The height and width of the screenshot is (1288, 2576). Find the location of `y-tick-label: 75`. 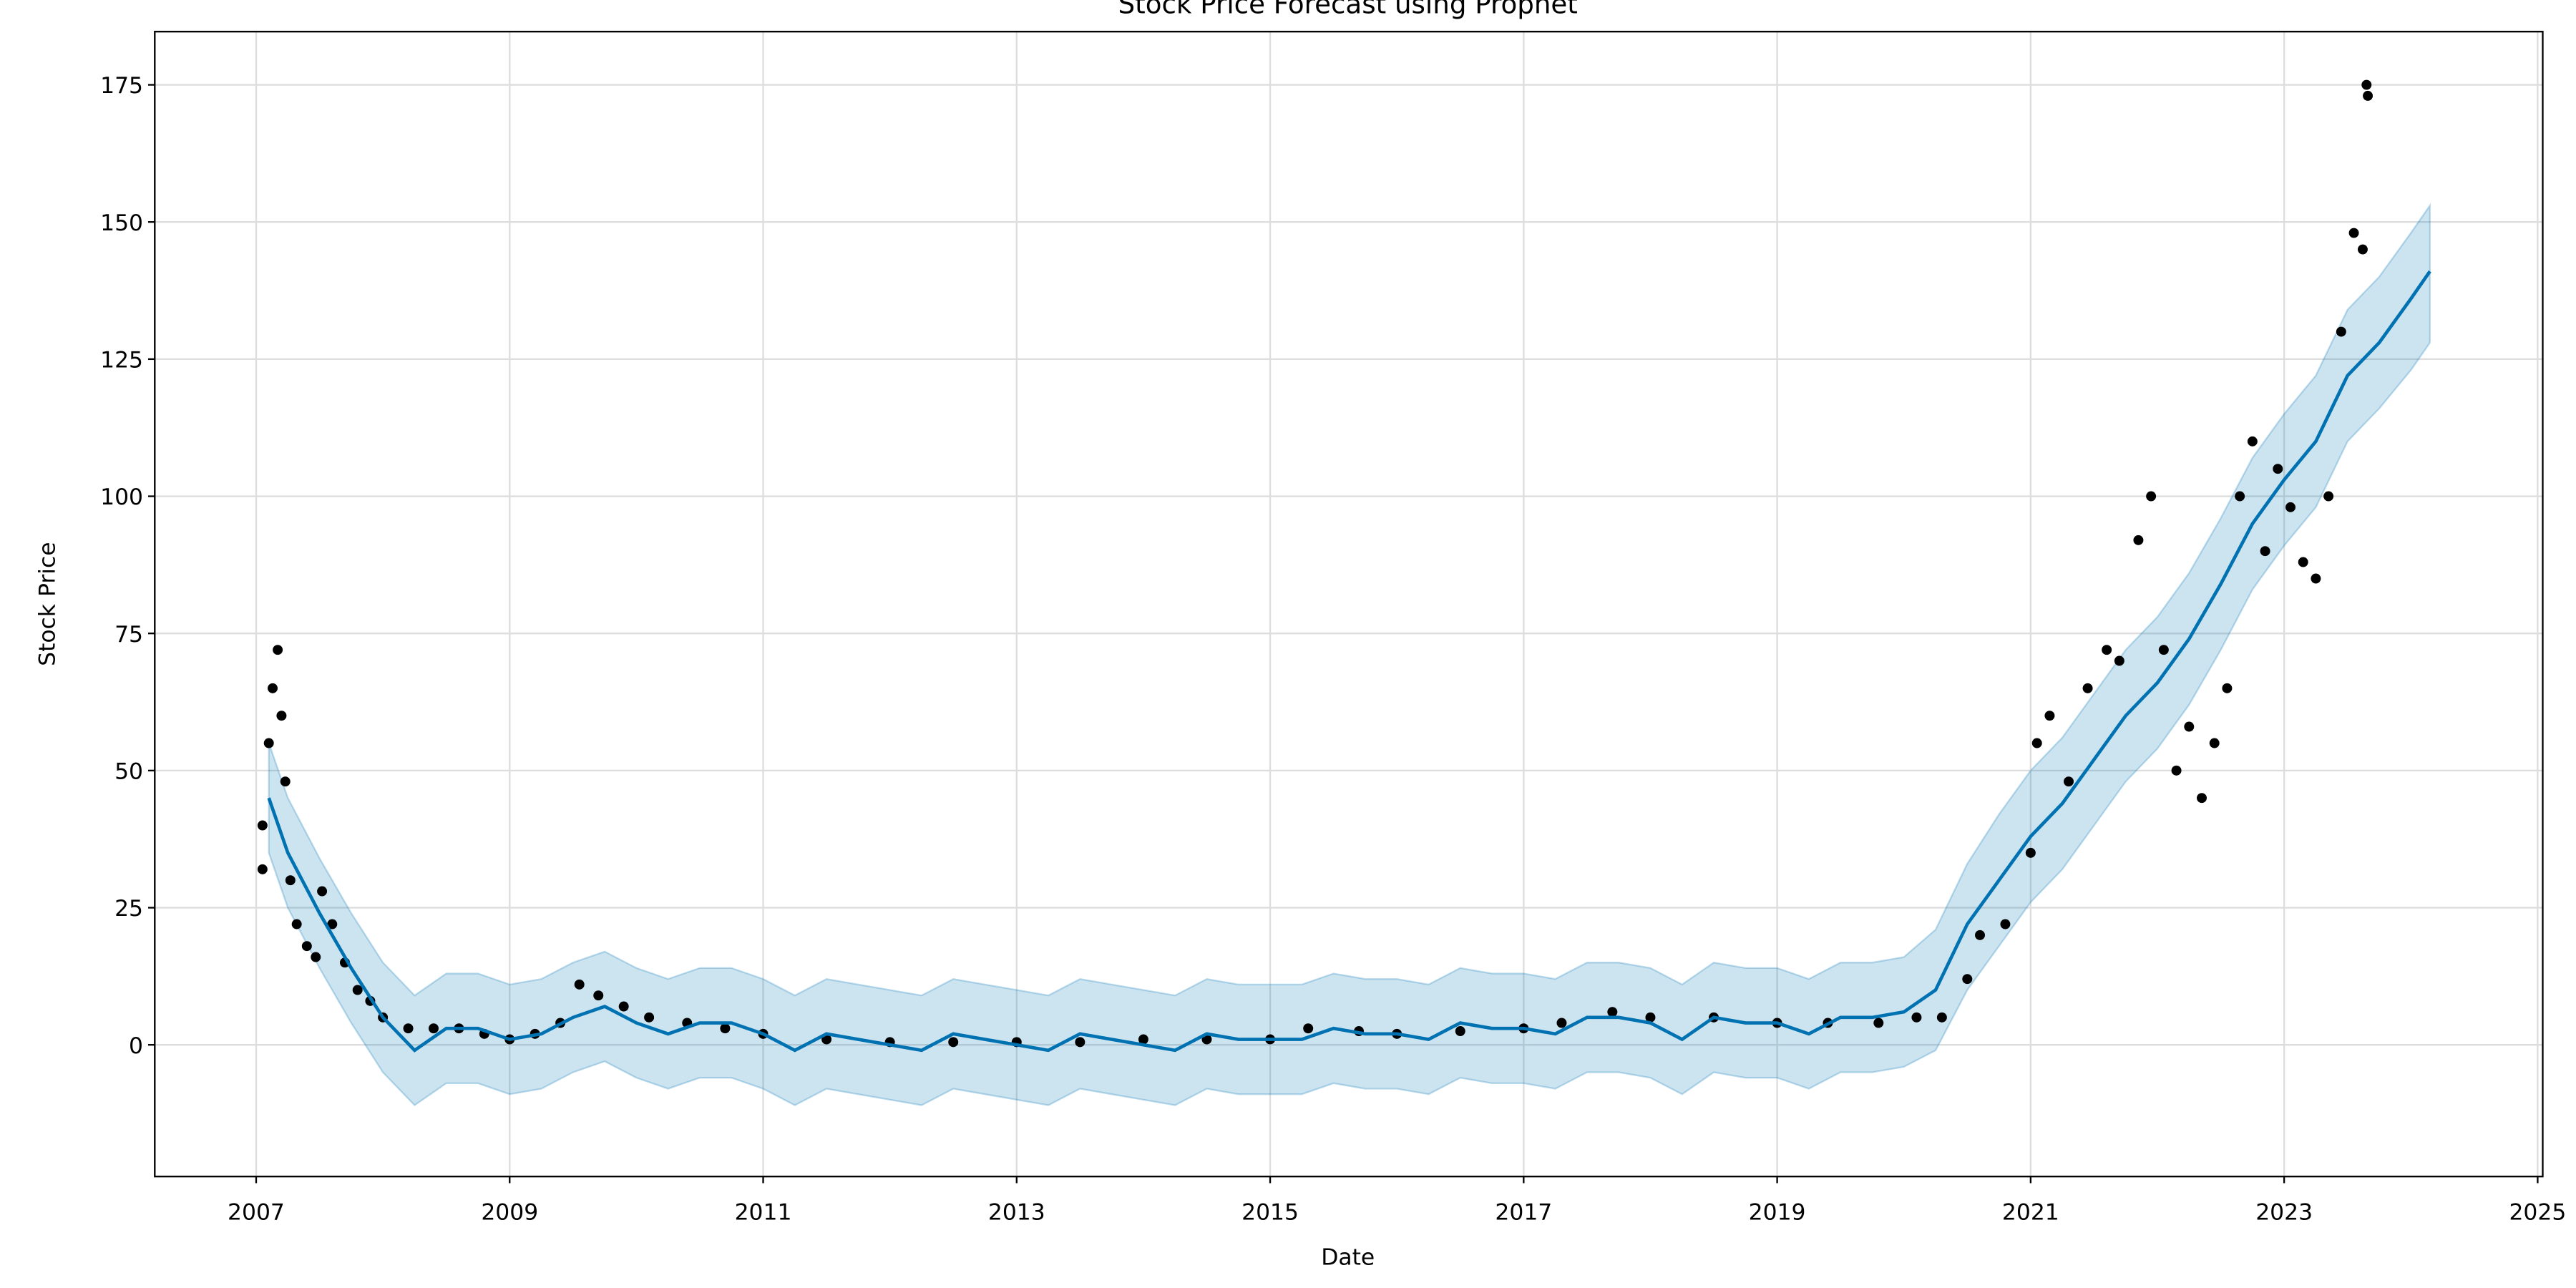

y-tick-label: 75 is located at coordinates (128, 635).